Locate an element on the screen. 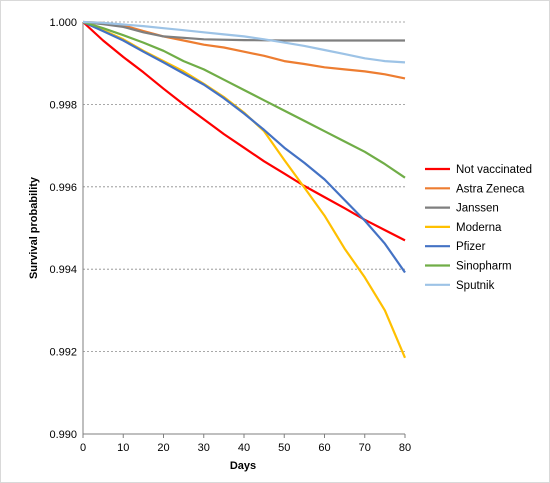  y-tick-label: 0.998 is located at coordinates (63, 105).